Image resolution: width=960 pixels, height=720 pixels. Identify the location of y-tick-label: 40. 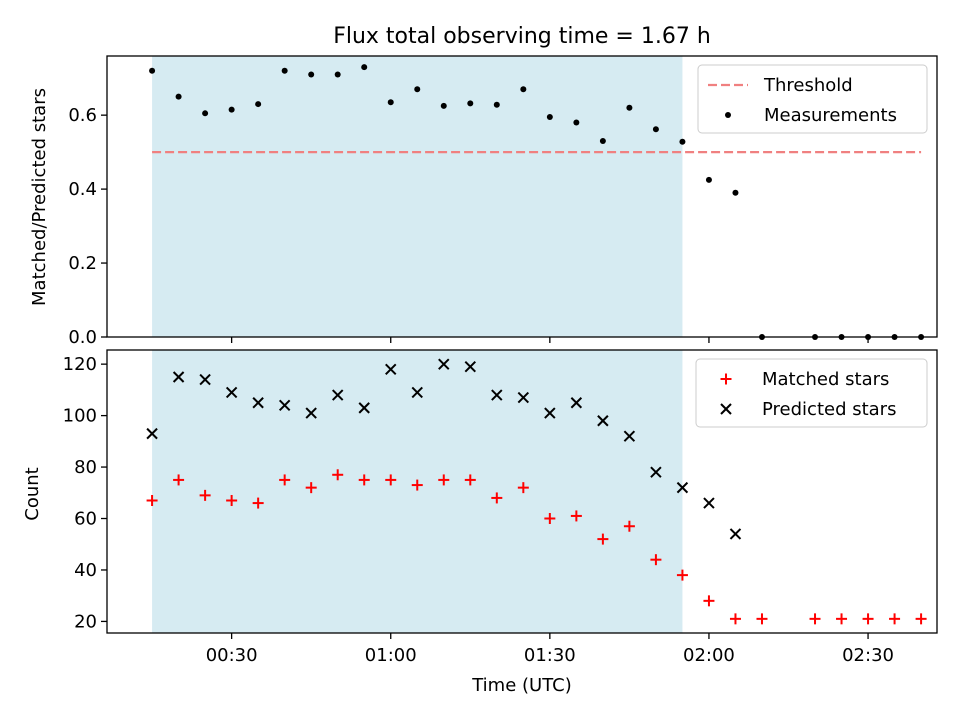
(85, 570).